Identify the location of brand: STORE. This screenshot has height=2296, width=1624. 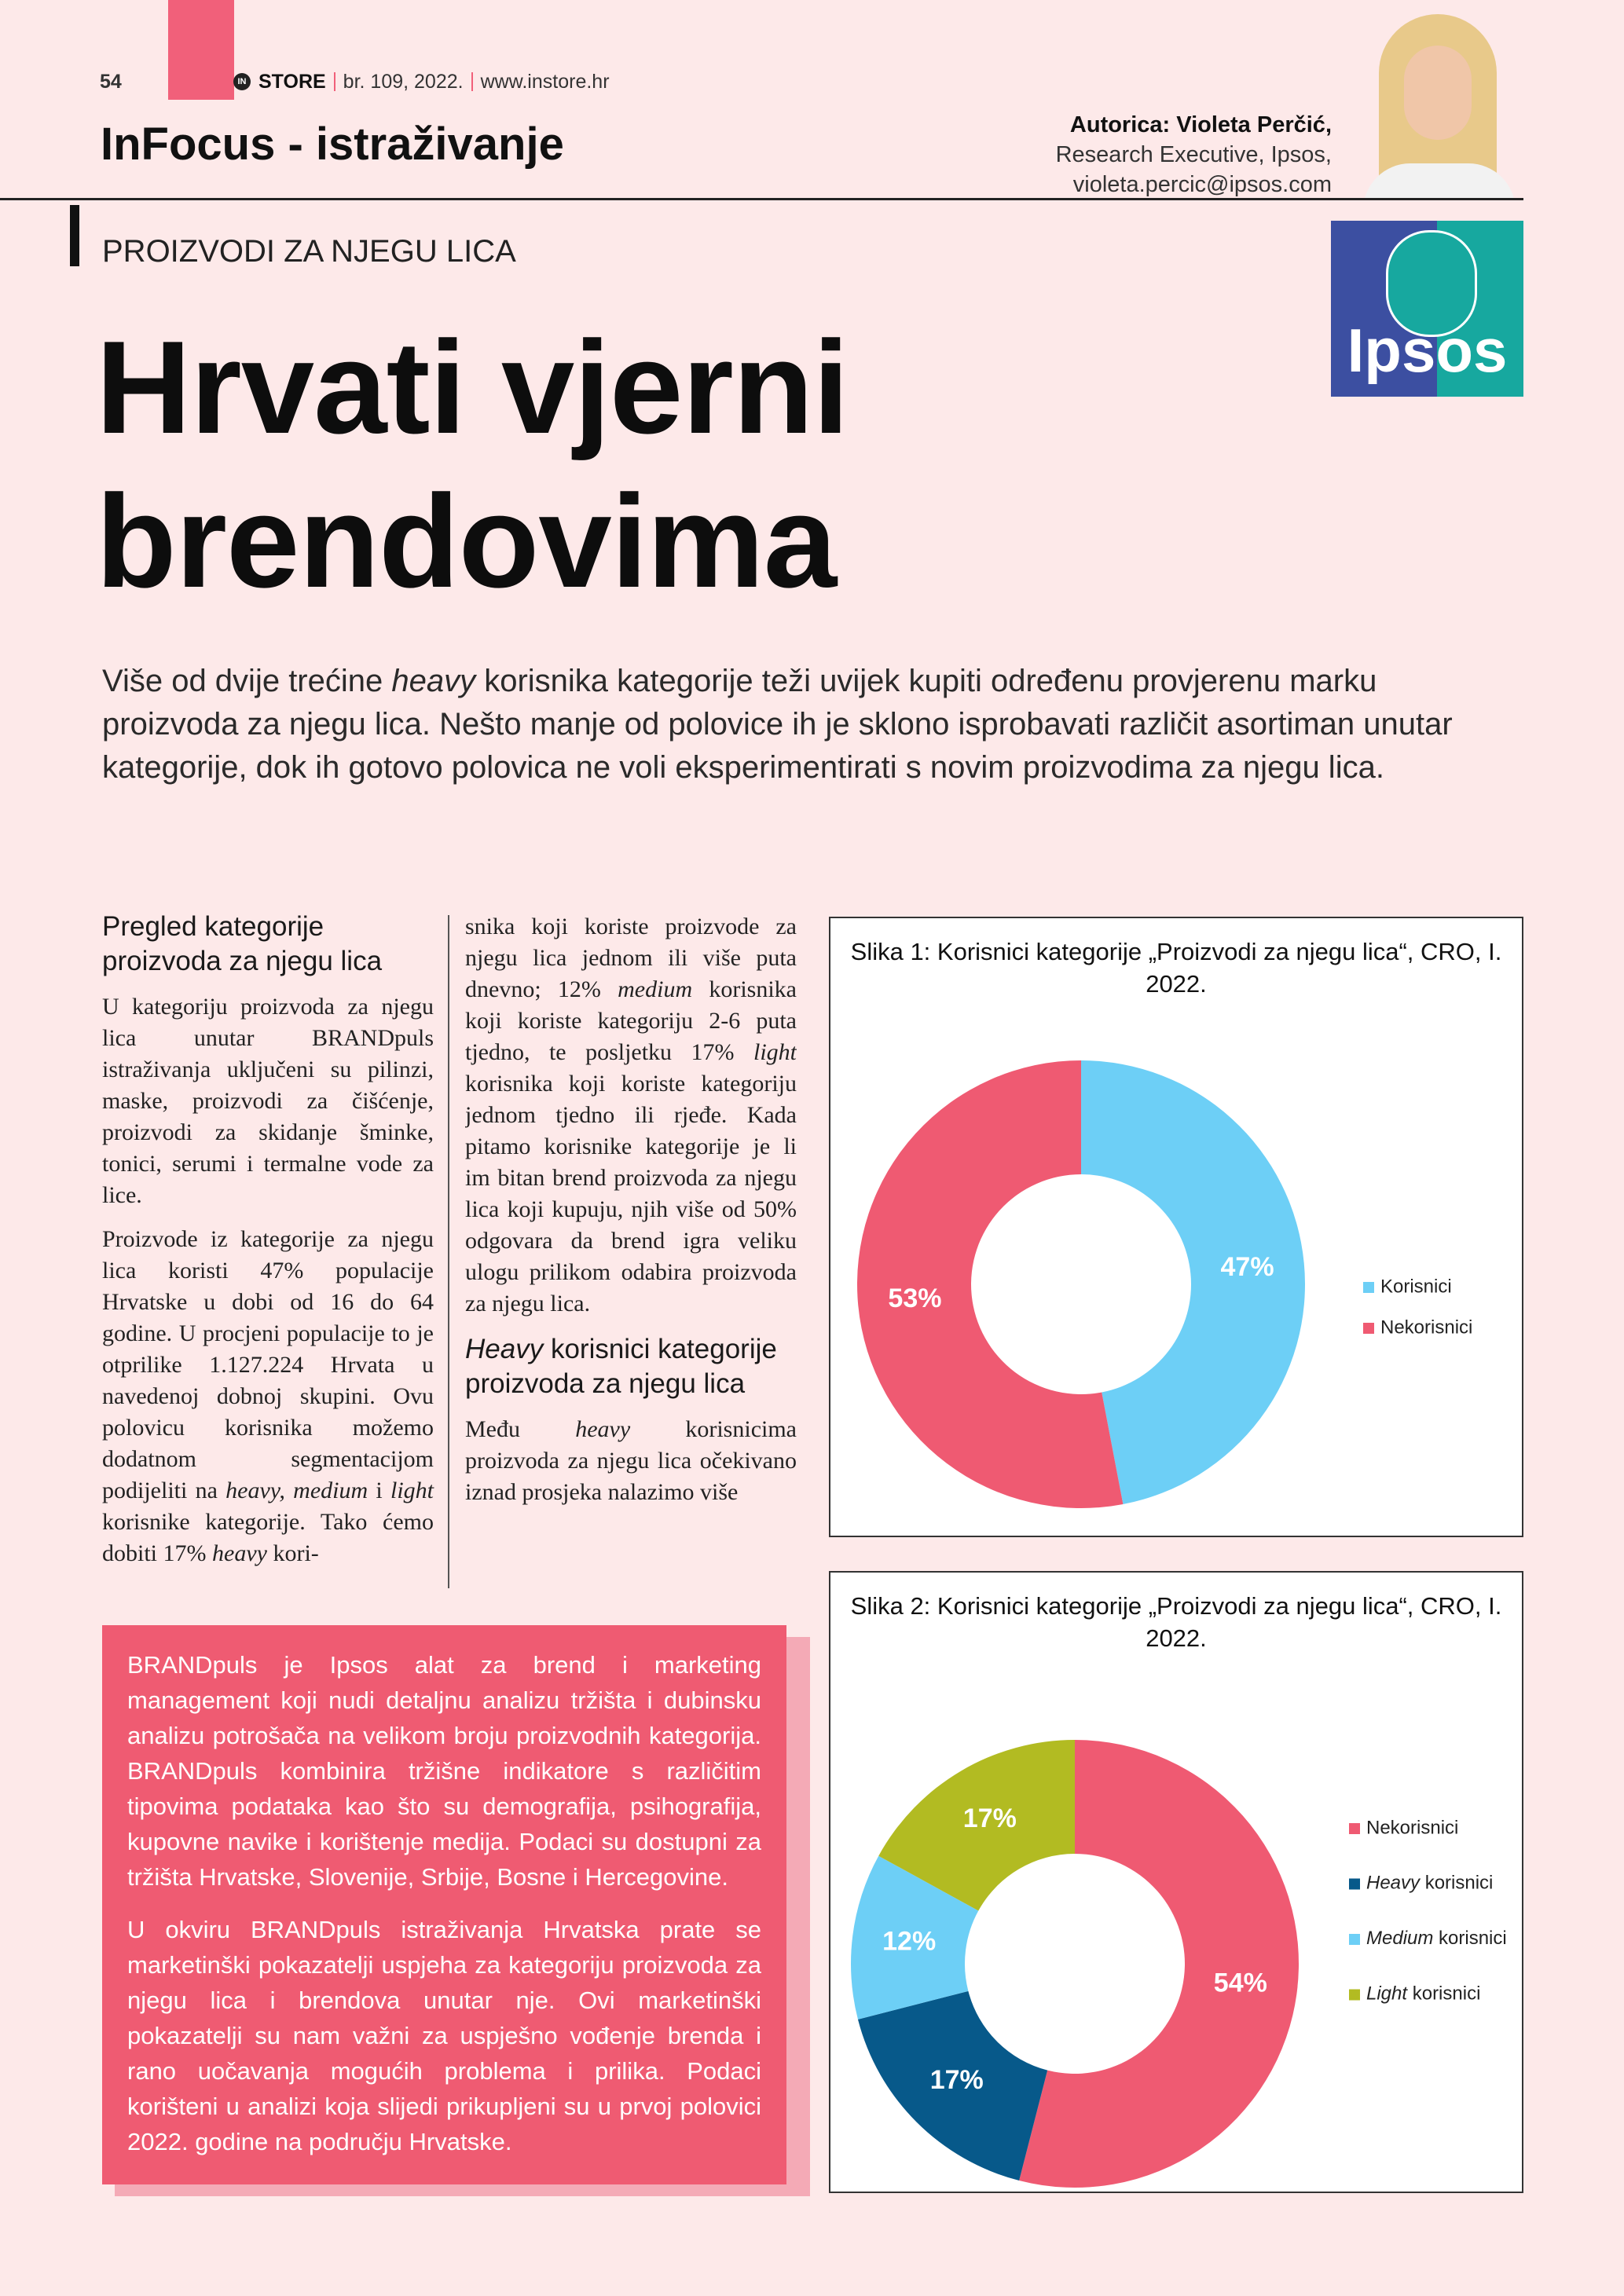
(292, 81).